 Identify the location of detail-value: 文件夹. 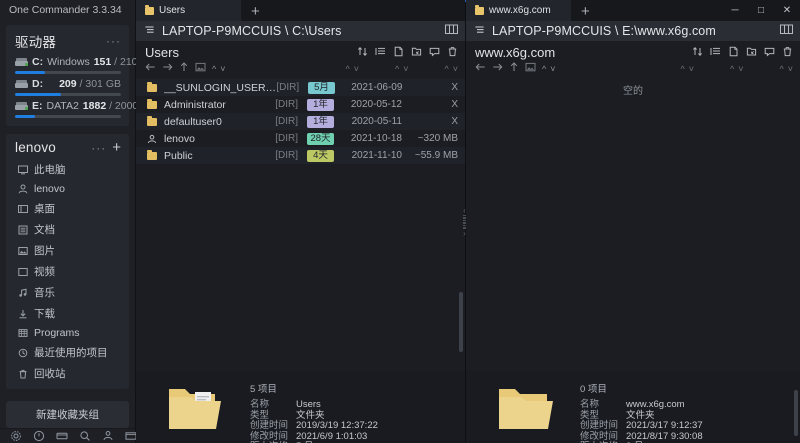
(640, 415).